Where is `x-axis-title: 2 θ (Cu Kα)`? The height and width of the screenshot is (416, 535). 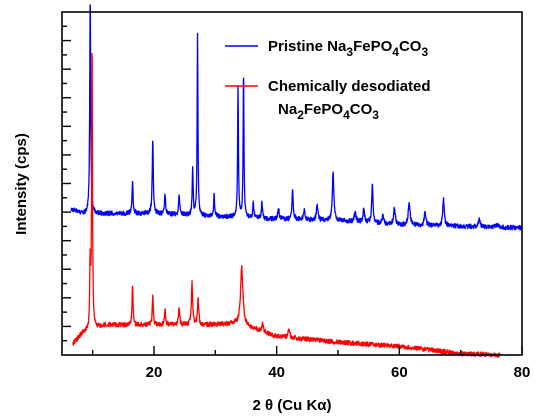 x-axis-title: 2 θ (Cu Kα) is located at coordinates (292, 405).